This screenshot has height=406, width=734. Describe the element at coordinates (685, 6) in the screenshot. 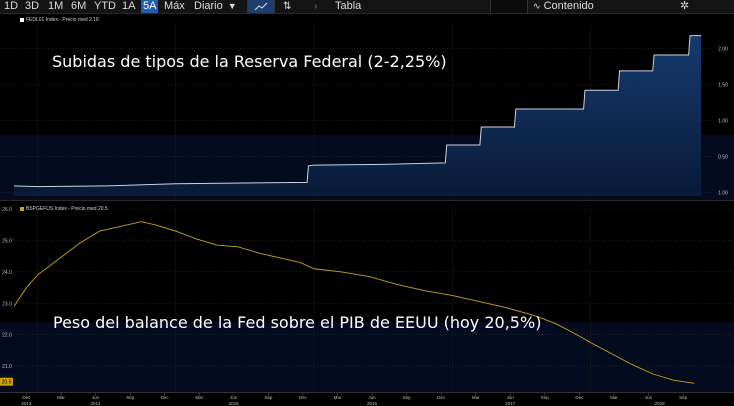

I see `settings-icon: ✲` at that location.